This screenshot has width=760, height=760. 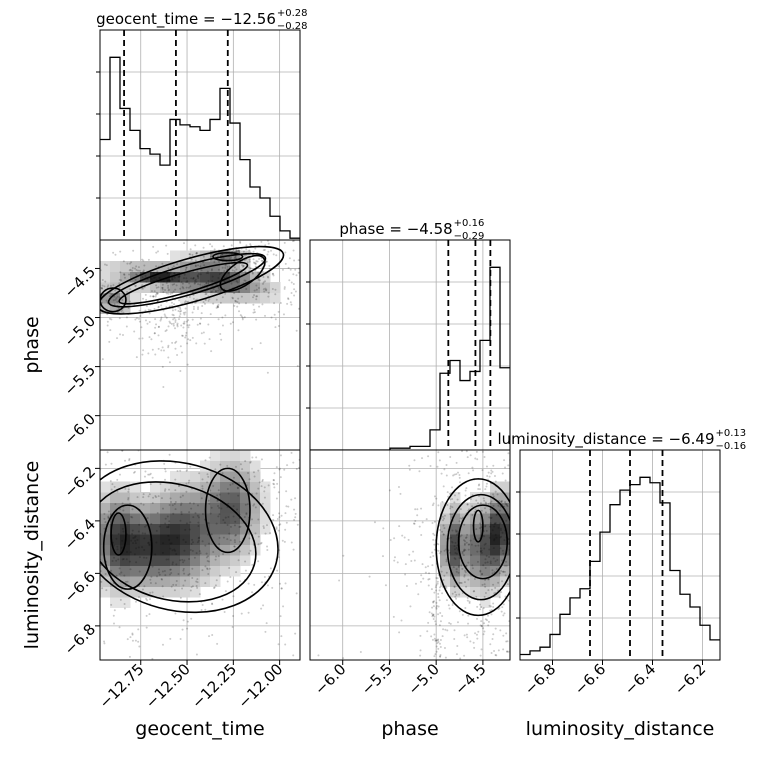 I want to click on axes-frame-luminosity_distance-phase, so click(x=410, y=555).